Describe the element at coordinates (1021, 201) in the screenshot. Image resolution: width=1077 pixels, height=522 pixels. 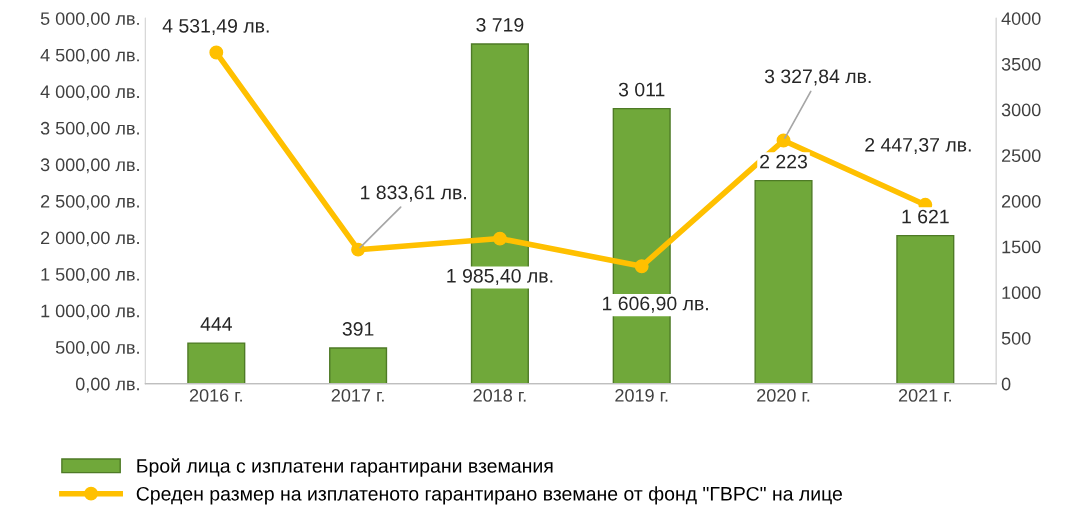
I see `y2-tick-label: 2000` at that location.